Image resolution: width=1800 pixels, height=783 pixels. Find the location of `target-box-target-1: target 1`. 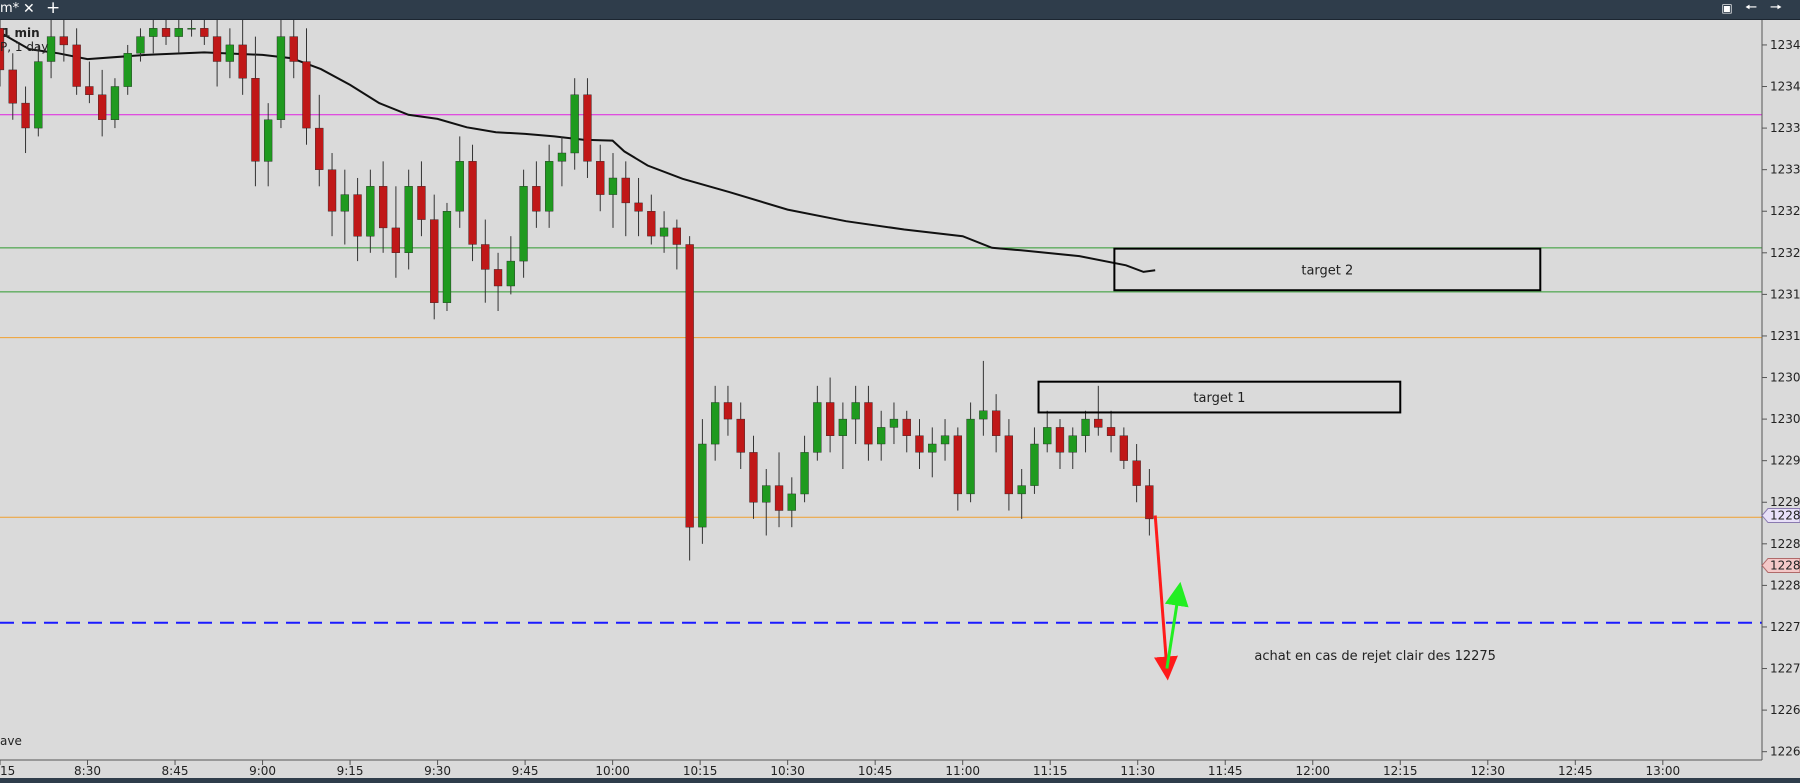

target-box-target-1: target 1 is located at coordinates (1219, 397).